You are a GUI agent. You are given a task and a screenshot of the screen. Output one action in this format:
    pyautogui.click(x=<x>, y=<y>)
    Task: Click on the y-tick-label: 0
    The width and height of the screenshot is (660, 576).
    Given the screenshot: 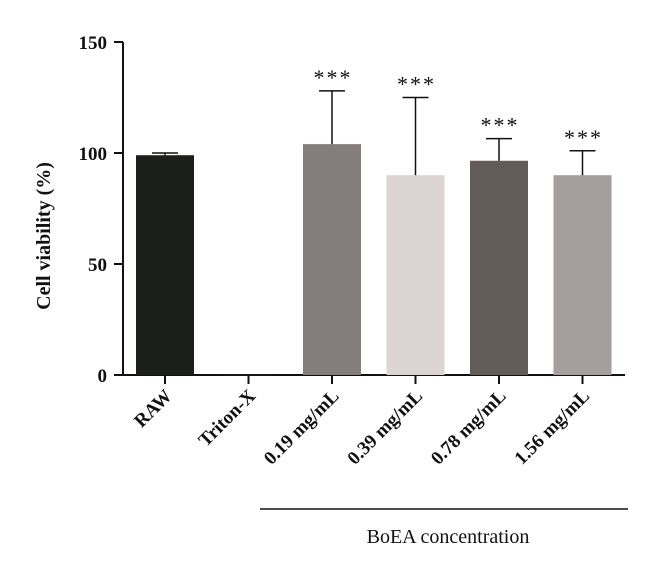 What is the action you would take?
    pyautogui.click(x=103, y=376)
    